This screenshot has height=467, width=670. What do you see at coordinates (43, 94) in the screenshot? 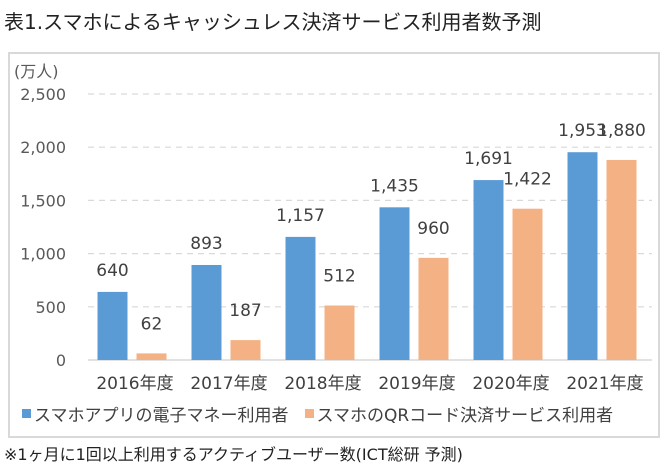
I see `y-tick-label: 2,500` at bounding box center [43, 94].